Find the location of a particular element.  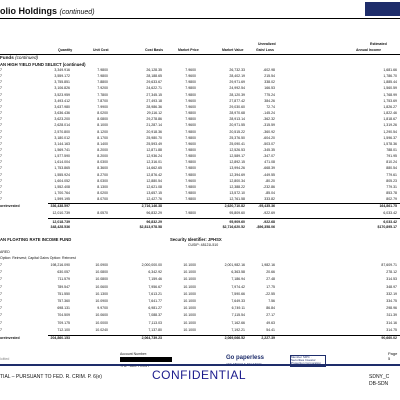

cell-col-3: 12,876.42 is located at coordinates (154, 174).